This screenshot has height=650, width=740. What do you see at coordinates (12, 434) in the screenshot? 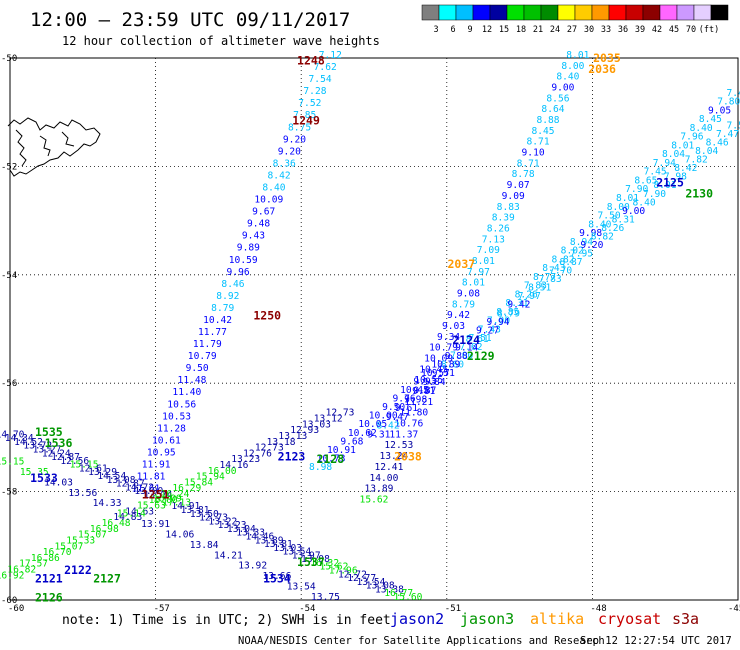
I see `wave-height-value: 14.70` at bounding box center [12, 434].